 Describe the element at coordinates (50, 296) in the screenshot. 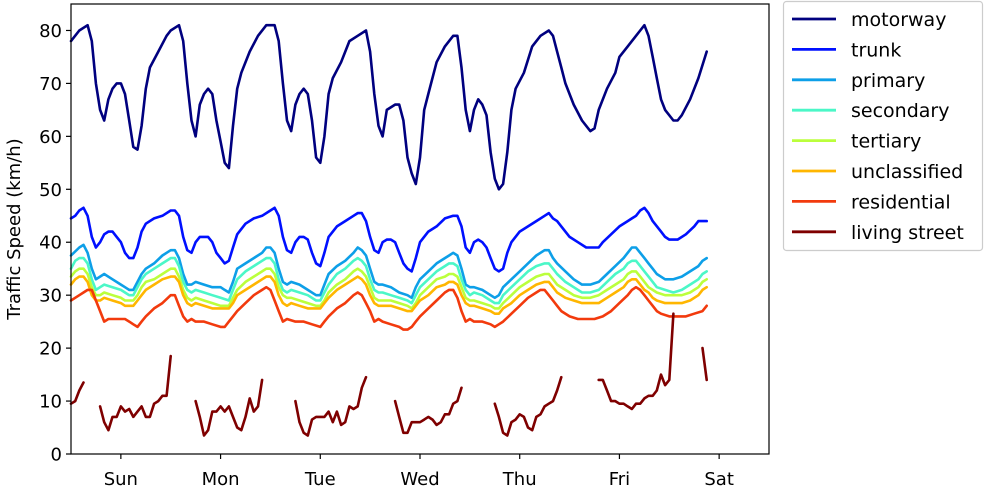

I see `y-tick-label: 30` at that location.